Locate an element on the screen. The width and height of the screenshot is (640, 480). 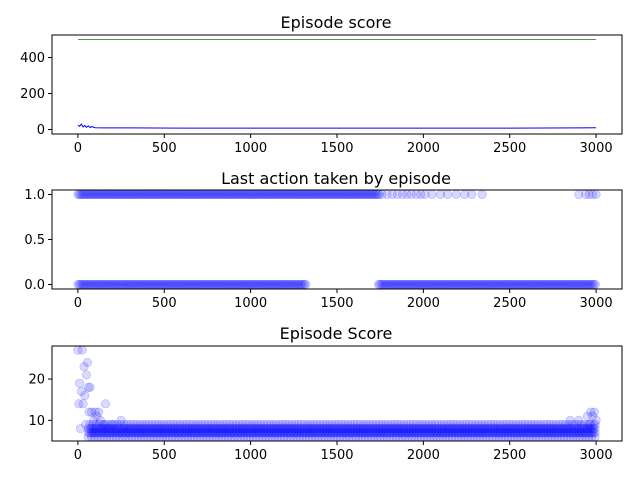
x-tick-label: 2500 is located at coordinates (509, 303).